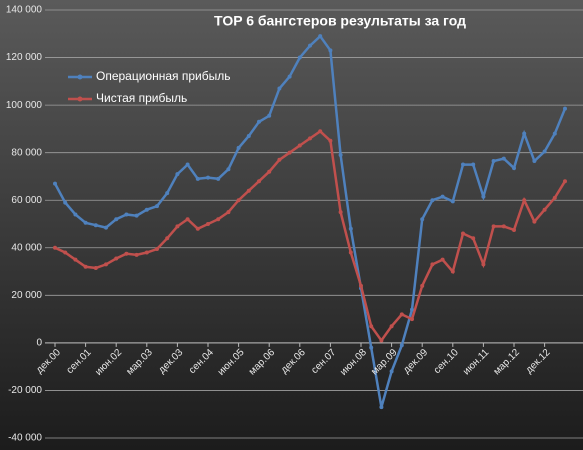  Describe the element at coordinates (25, 438) in the screenshot. I see `y-tick-label: -40 000` at that location.